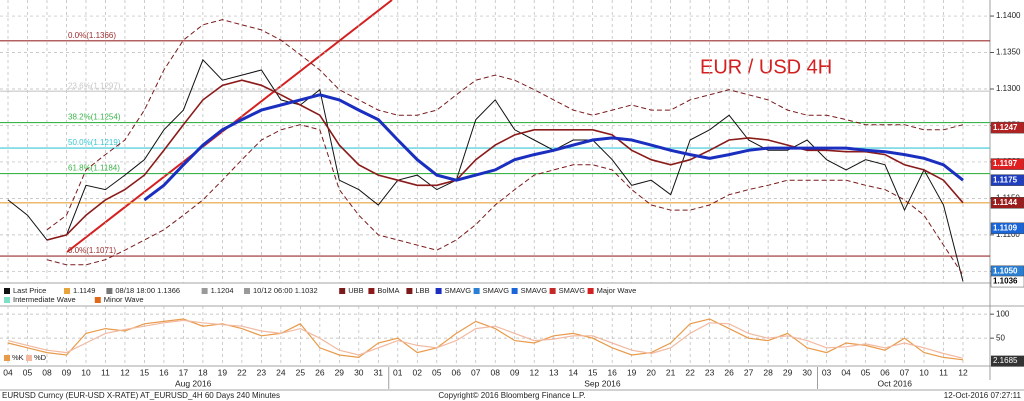 This screenshot has width=1024, height=401. What do you see at coordinates (1000, 337) in the screenshot?
I see `y-tick-label: 50` at bounding box center [1000, 337].